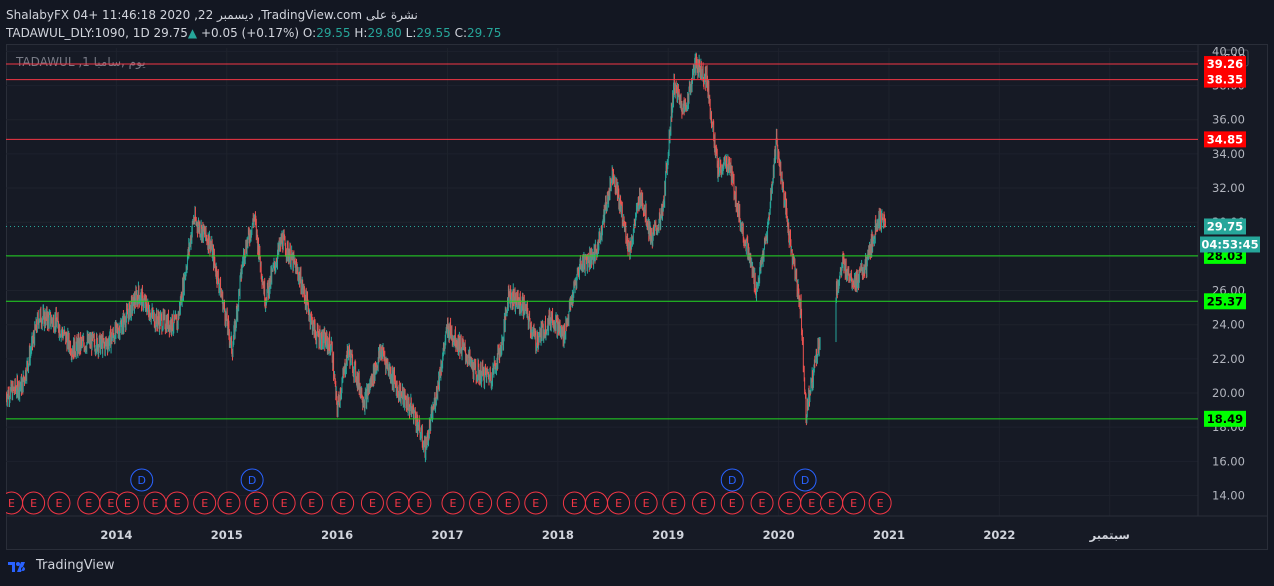 This screenshot has height=586, width=1274. I want to click on tradingview-logo-icon, so click(17, 566).